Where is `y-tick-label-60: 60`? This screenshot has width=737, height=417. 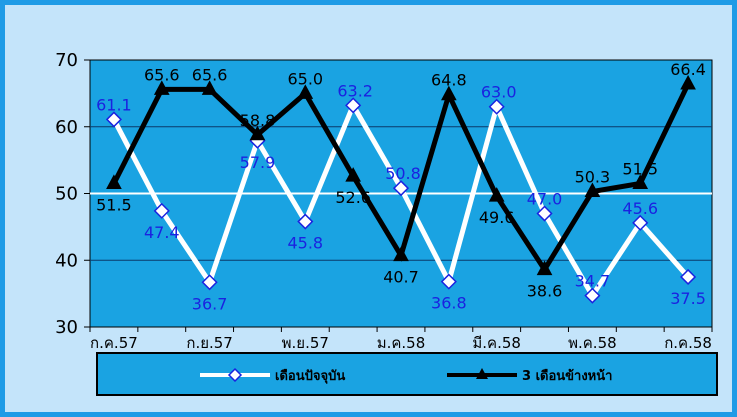
y-tick-label-60: 60 is located at coordinates (66, 127).